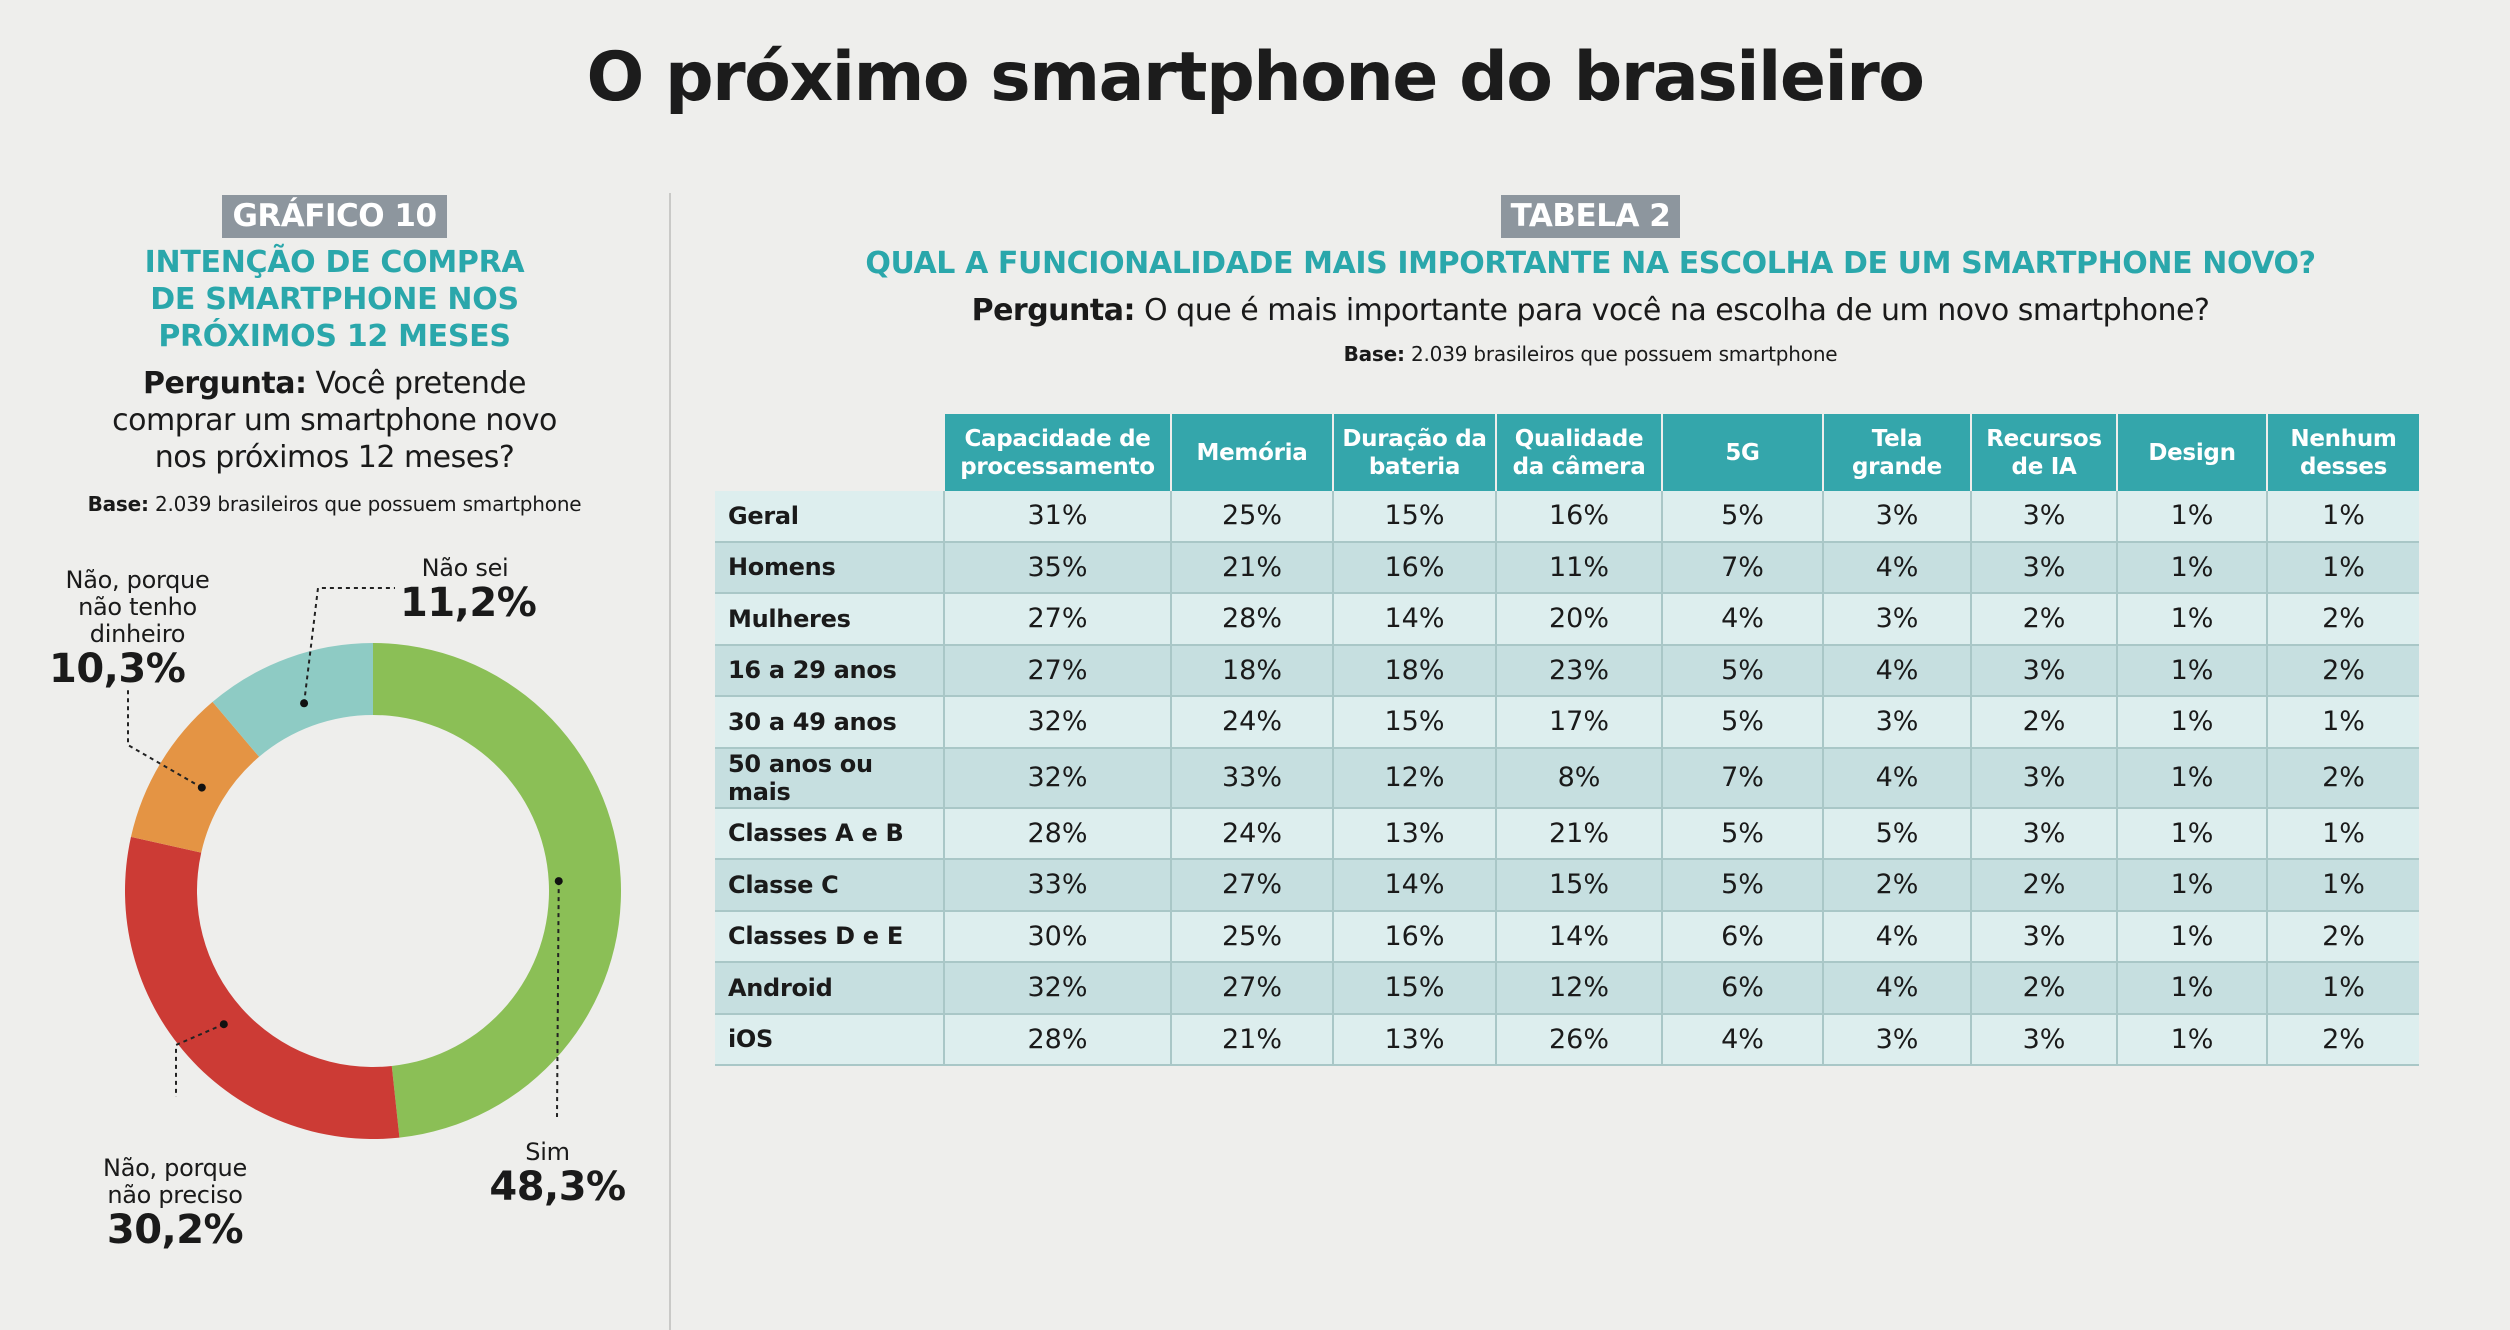 The height and width of the screenshot is (1330, 2510). I want to click on slice-value: 10,3%, so click(117, 669).